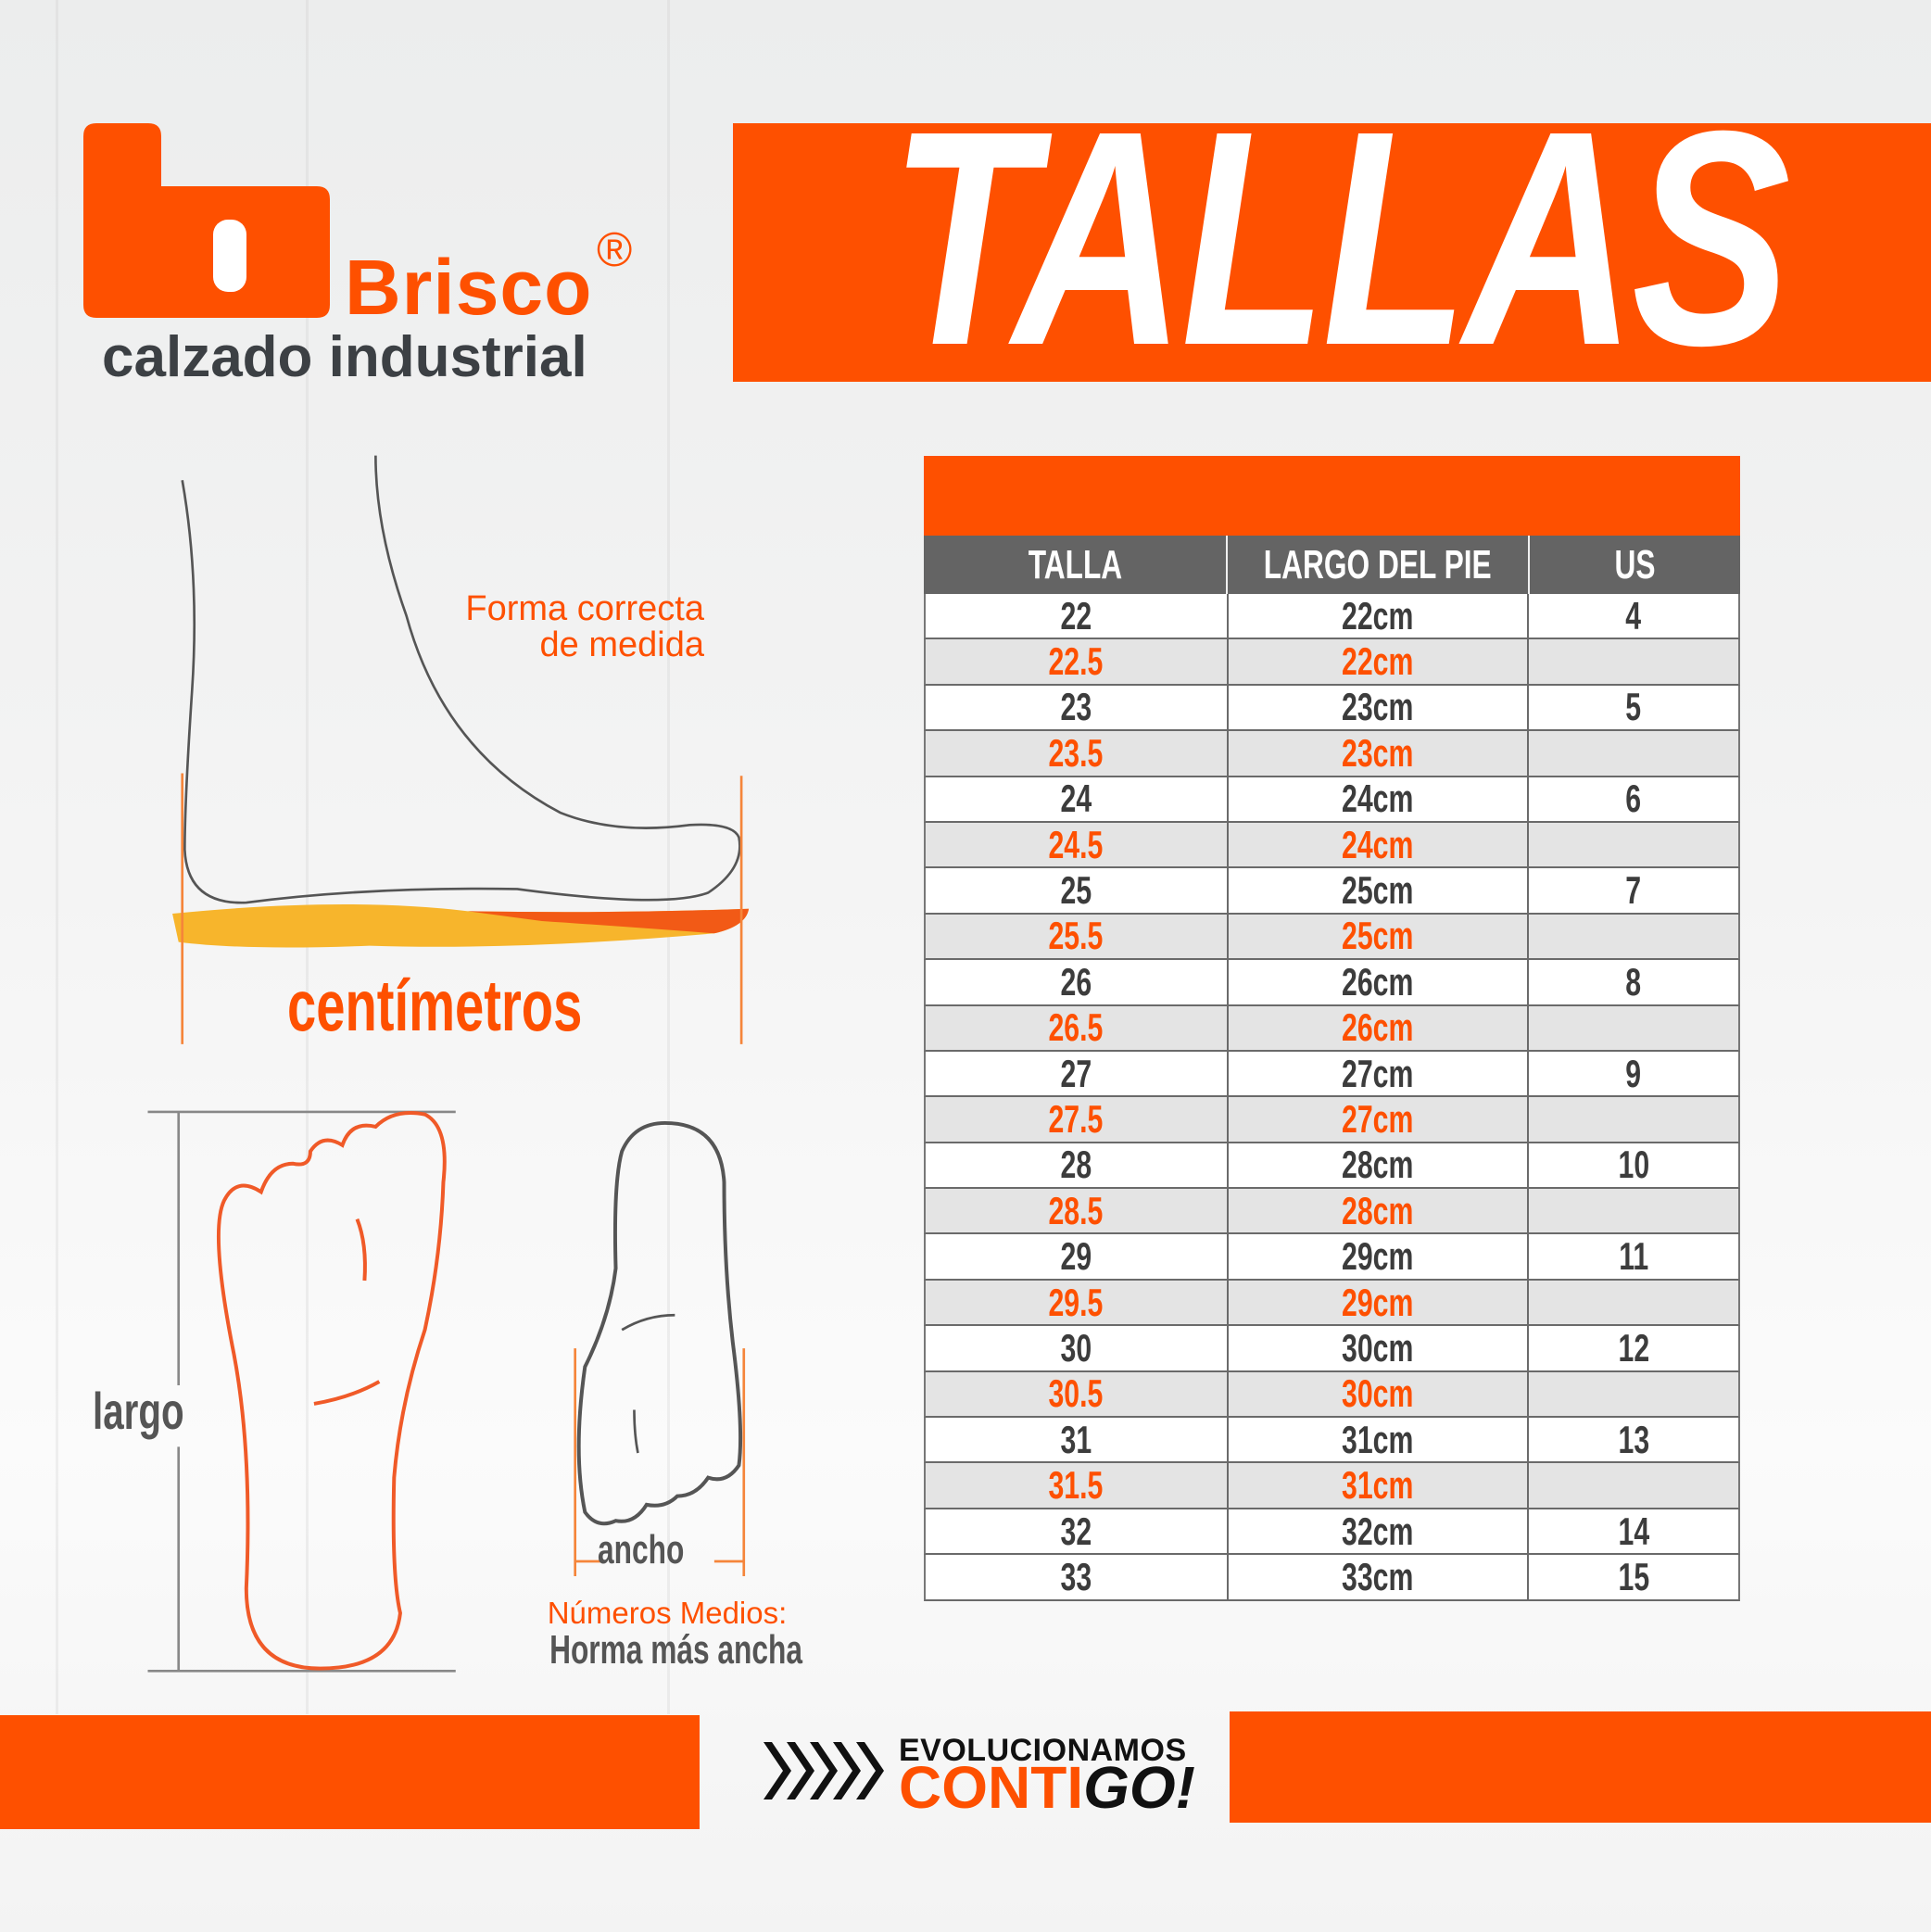  I want to click on cell-largo: 33cm, so click(1379, 1577).